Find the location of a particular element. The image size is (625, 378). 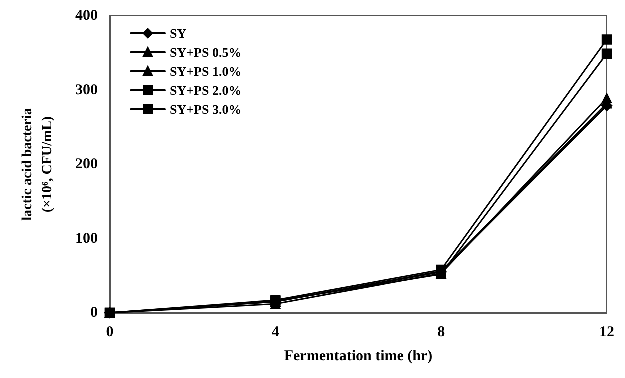

legend-label: SY+PS 3.0% is located at coordinates (206, 109).